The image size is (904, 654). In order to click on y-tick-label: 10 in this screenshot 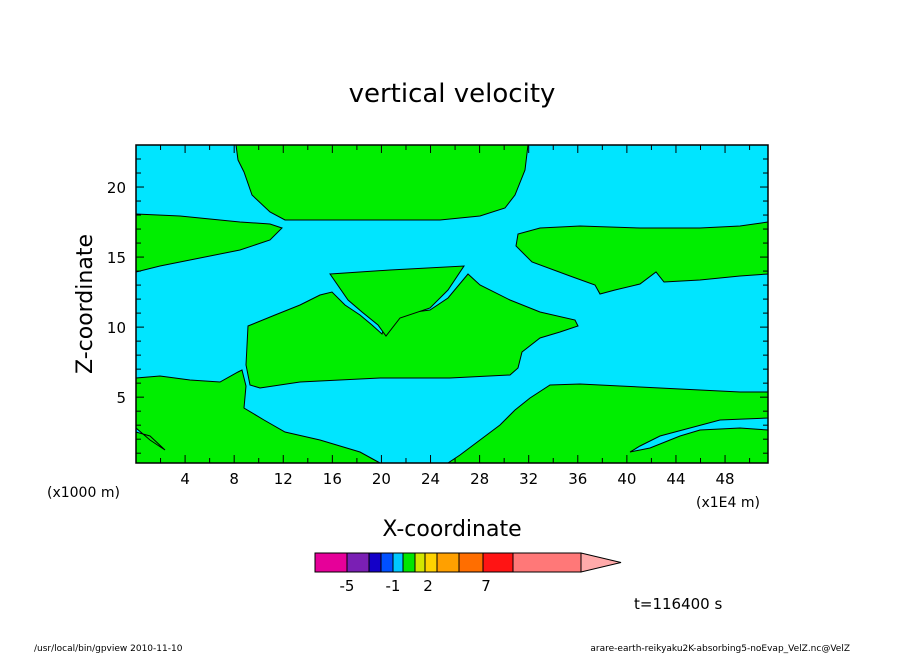, I will do `click(116, 328)`.